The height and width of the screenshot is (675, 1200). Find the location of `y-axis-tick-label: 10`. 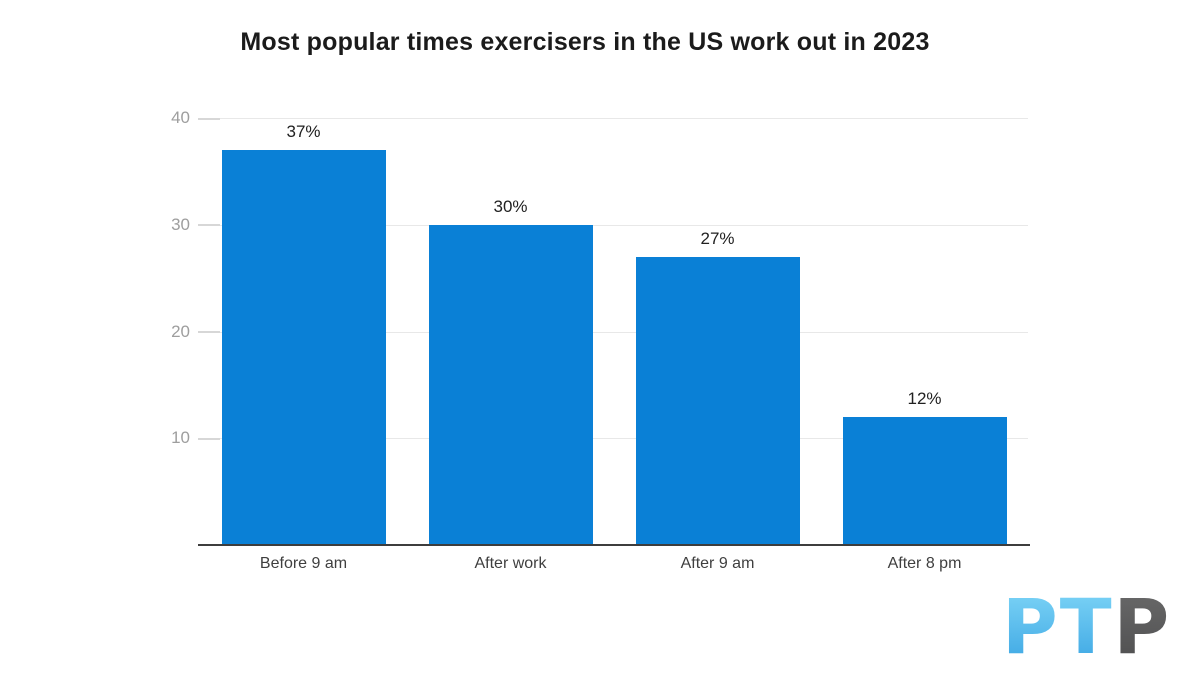

y-axis-tick-label: 10 is located at coordinates (180, 438).